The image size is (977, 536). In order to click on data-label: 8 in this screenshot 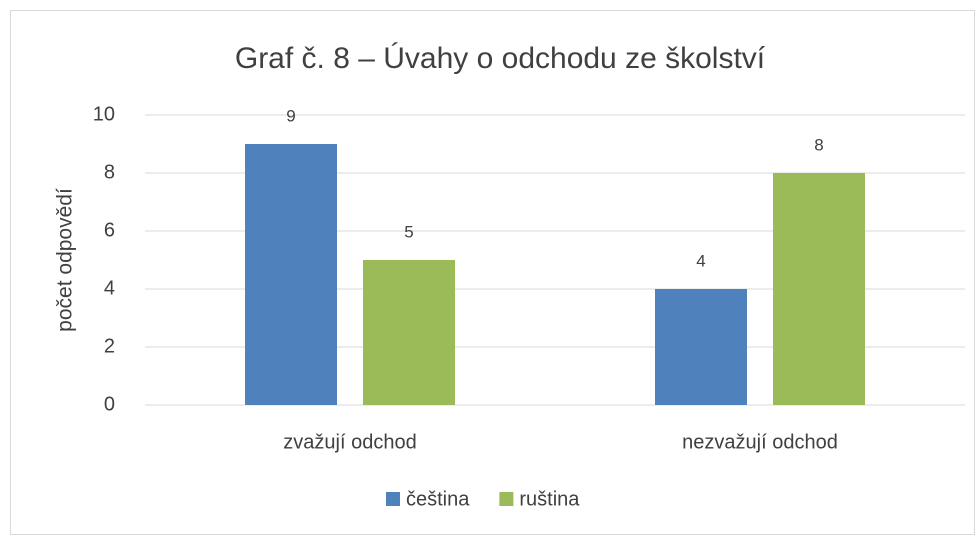, I will do `click(818, 144)`.